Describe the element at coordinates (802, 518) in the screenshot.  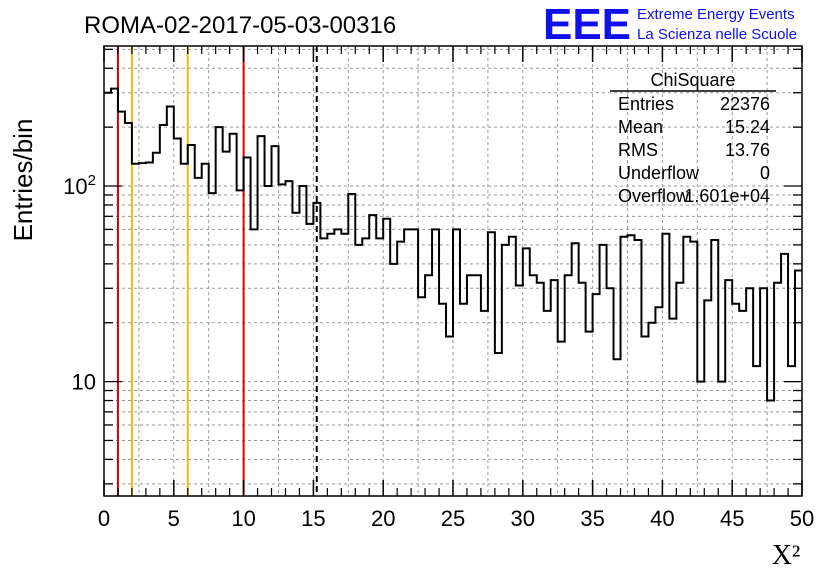
I see `x-tick-label: 50` at that location.